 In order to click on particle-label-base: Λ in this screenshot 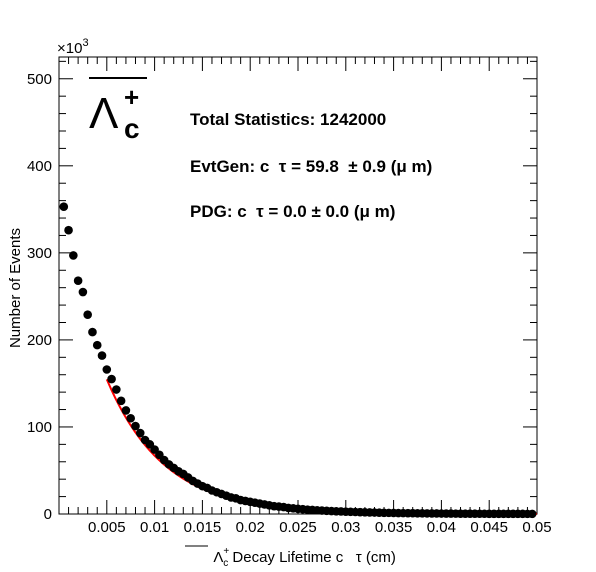, I will do `click(104, 113)`.